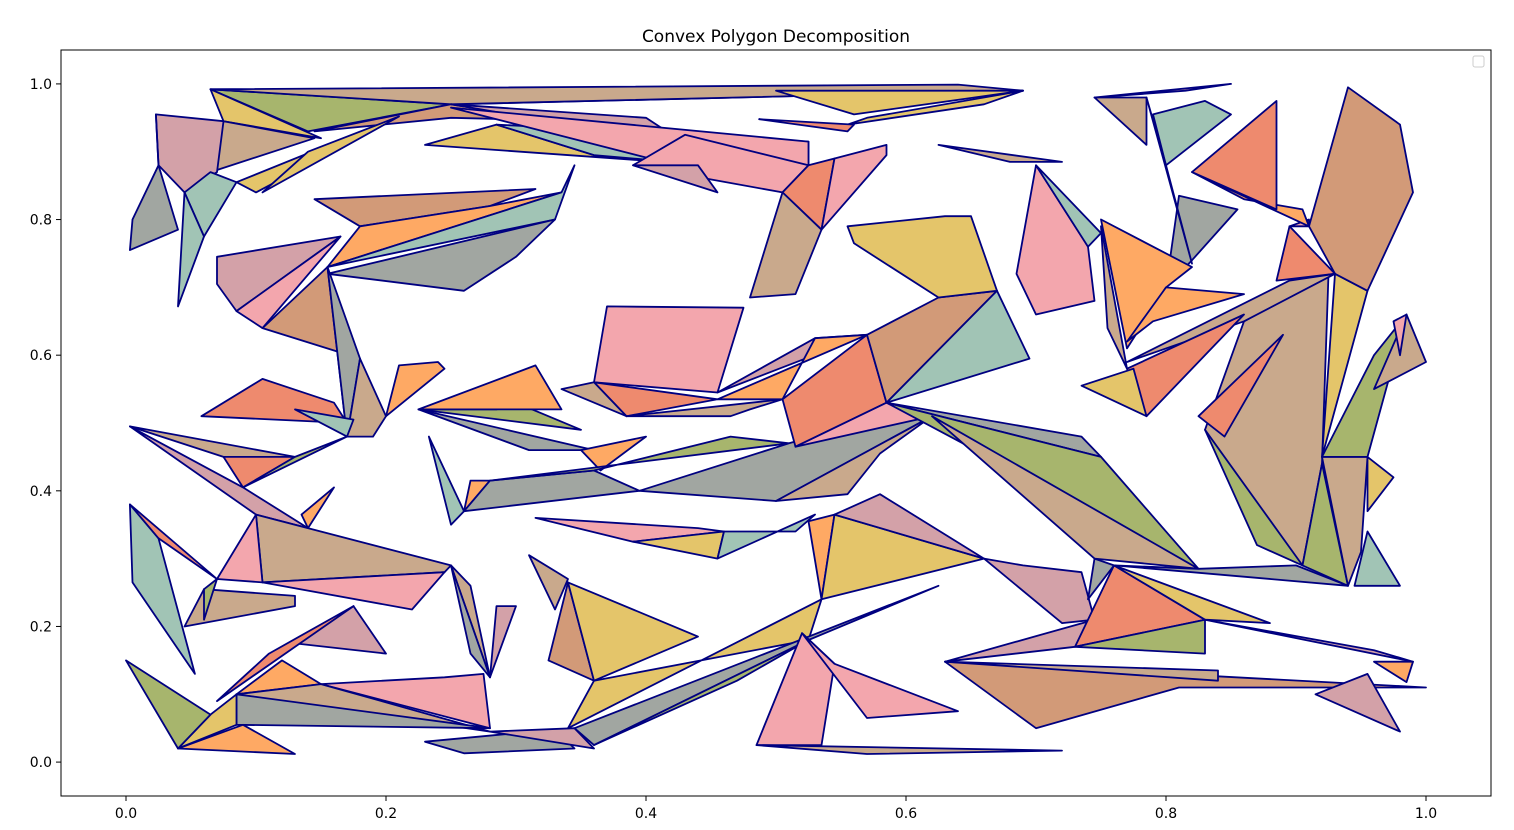 This screenshot has width=1514, height=830. Describe the element at coordinates (41, 356) in the screenshot. I see `y-tick-label: 0.6` at that location.